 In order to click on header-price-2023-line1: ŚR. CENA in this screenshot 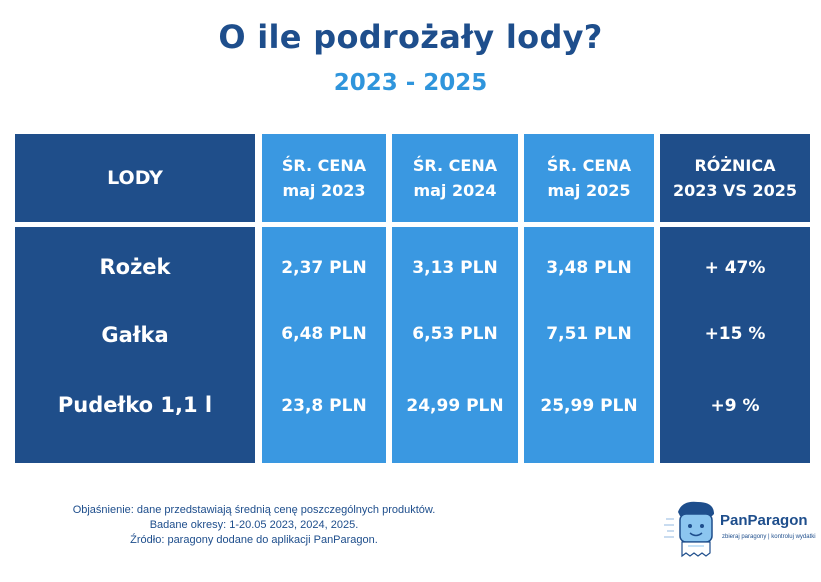, I will do `click(324, 165)`.